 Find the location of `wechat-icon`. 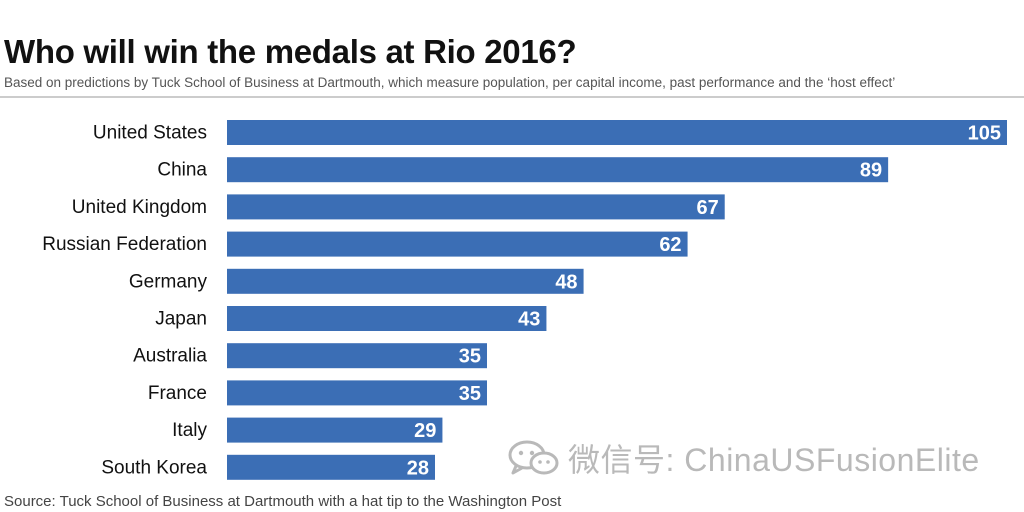

wechat-icon is located at coordinates (533, 457).